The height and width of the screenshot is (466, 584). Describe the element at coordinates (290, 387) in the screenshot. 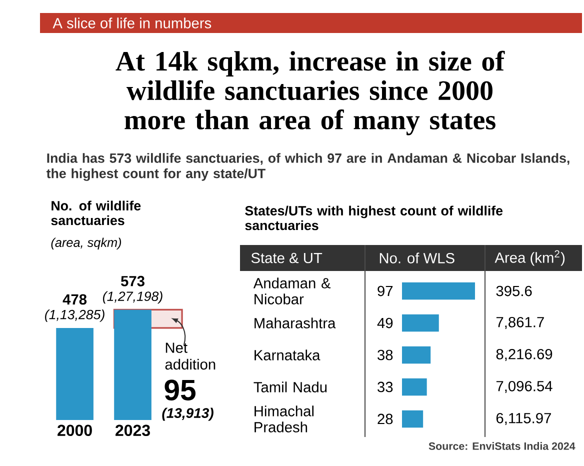

I see `y-tick-label: Tamil Nadu` at that location.